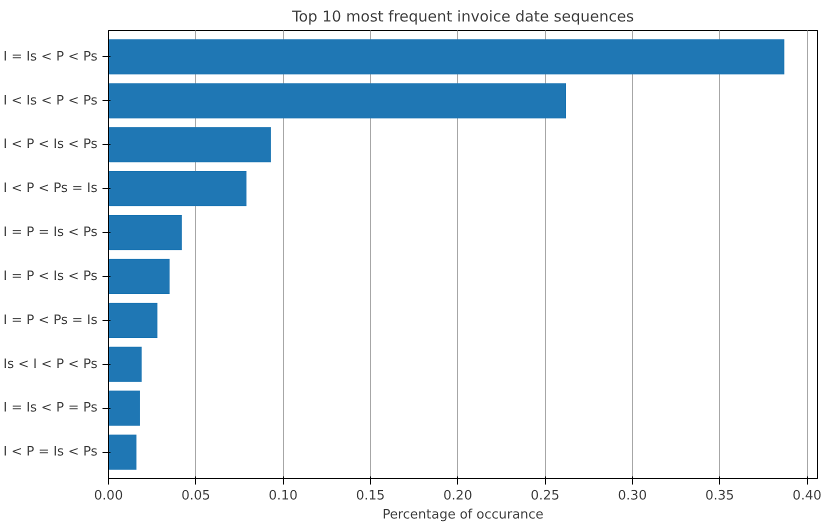 This screenshot has width=822, height=525. What do you see at coordinates (632, 496) in the screenshot?
I see `x-tick-label: 0.30` at bounding box center [632, 496].